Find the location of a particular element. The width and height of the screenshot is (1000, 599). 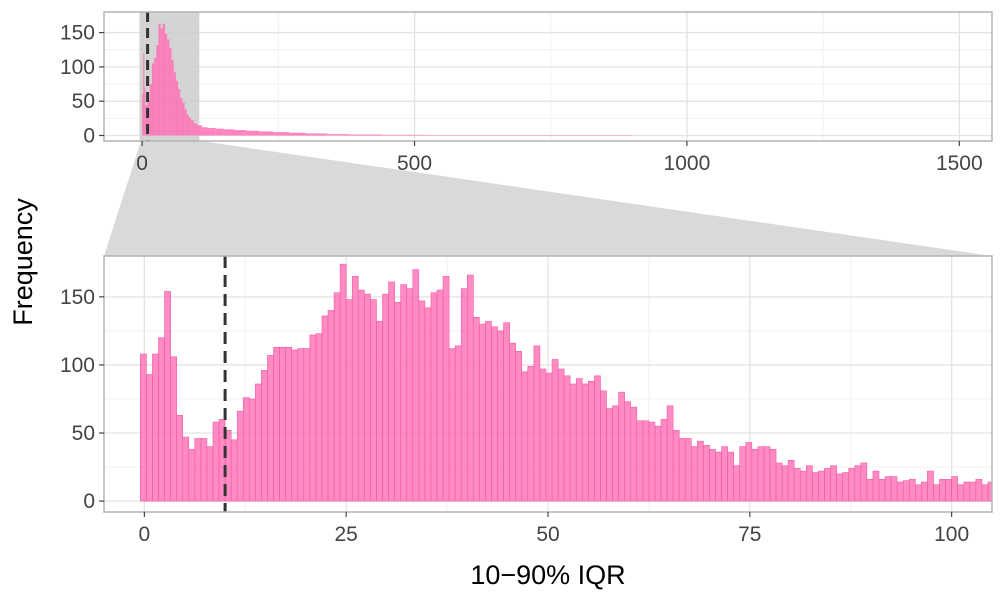

y-tick-label: 150 is located at coordinates (77, 33).